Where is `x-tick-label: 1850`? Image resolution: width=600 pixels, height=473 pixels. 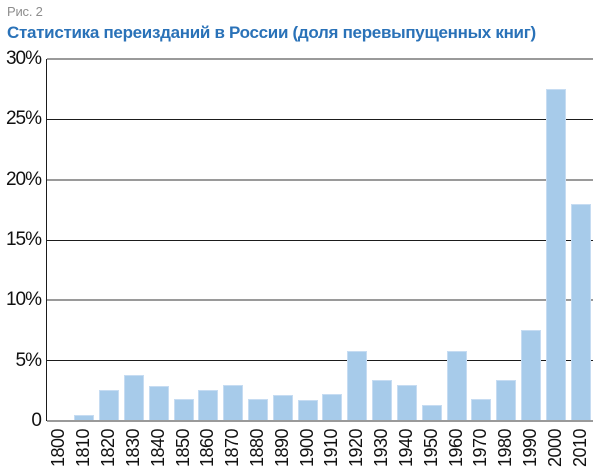
x-tick-label: 1850 is located at coordinates (182, 447).